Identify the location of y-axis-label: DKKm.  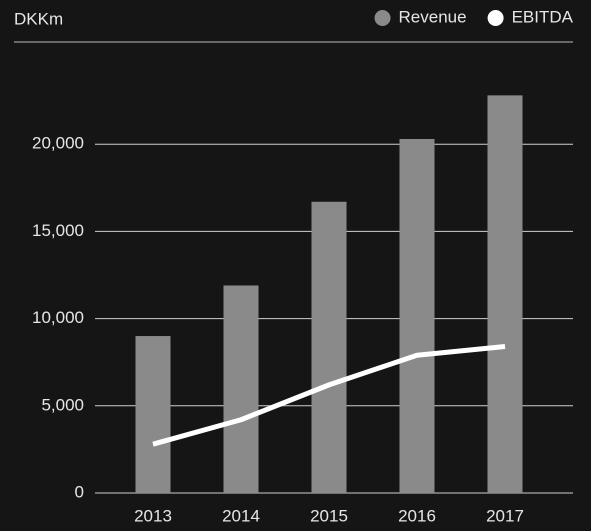
(38, 18).